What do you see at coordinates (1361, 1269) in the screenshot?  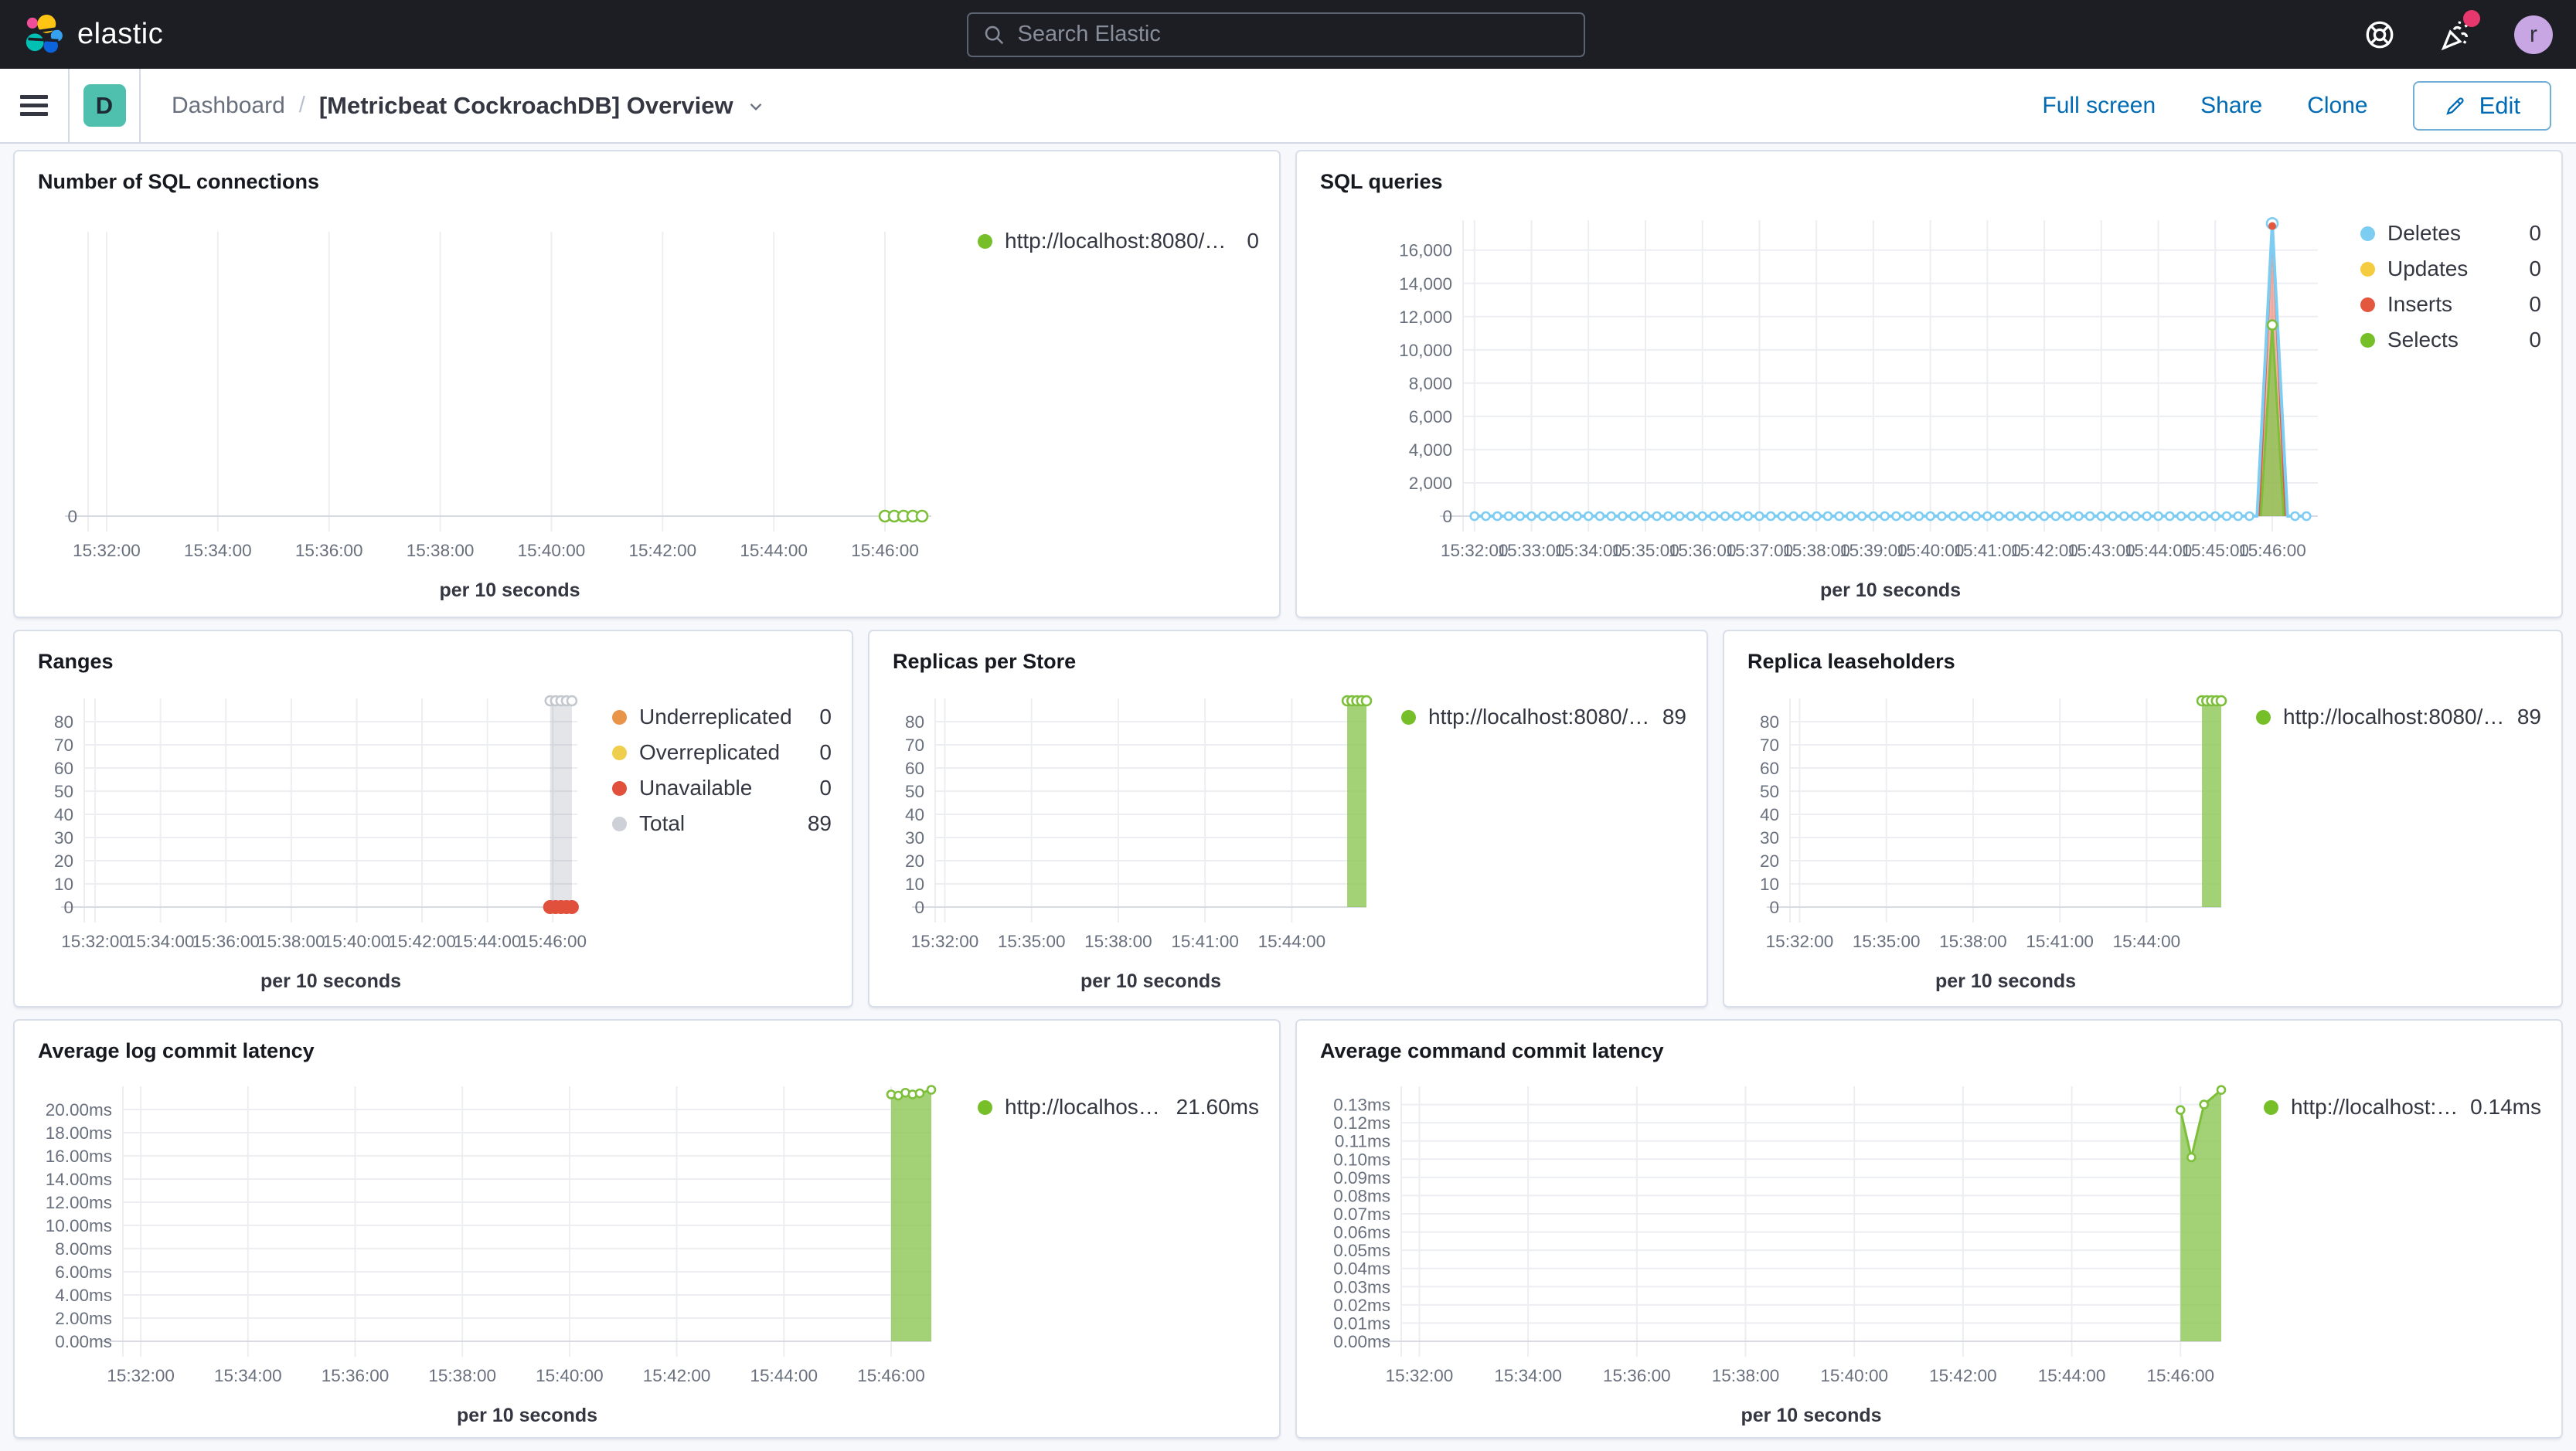 I see `svg-text: 0.04ms` at bounding box center [1361, 1269].